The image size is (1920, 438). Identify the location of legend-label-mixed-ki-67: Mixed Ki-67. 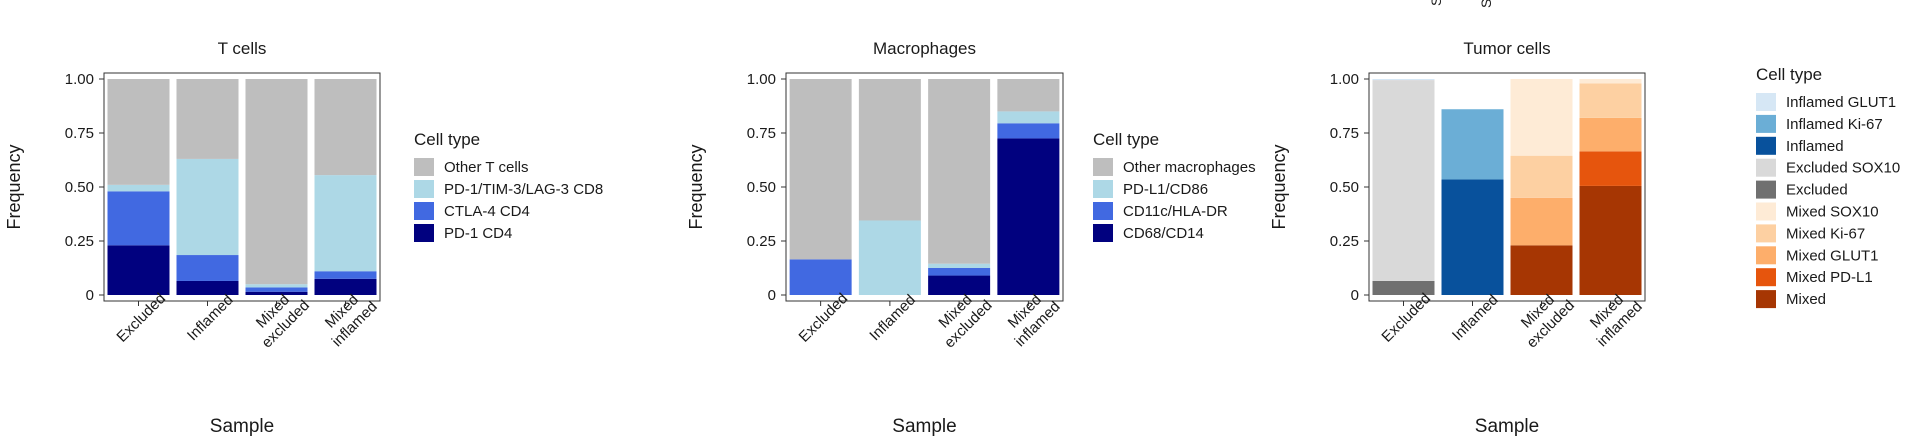
(1825, 233).